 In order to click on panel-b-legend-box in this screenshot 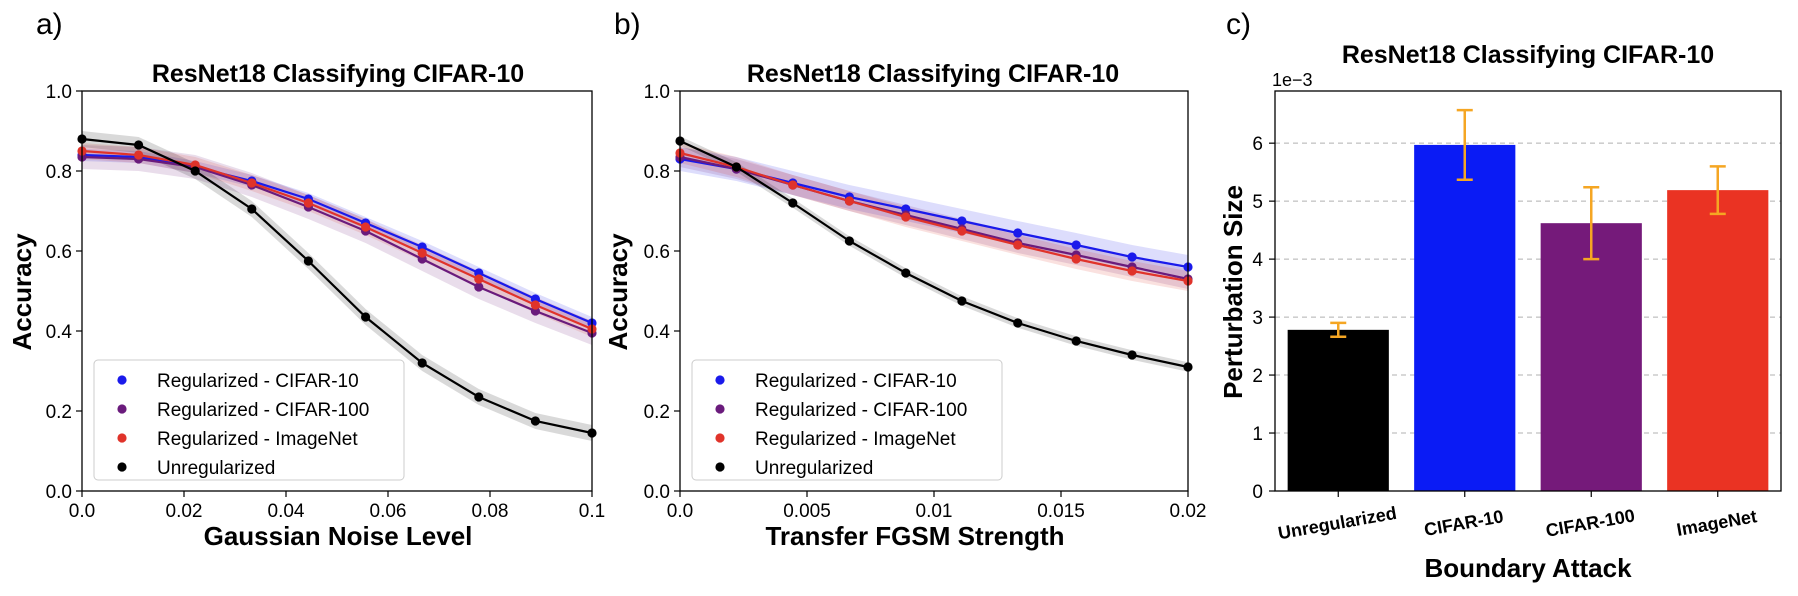, I will do `click(847, 420)`.